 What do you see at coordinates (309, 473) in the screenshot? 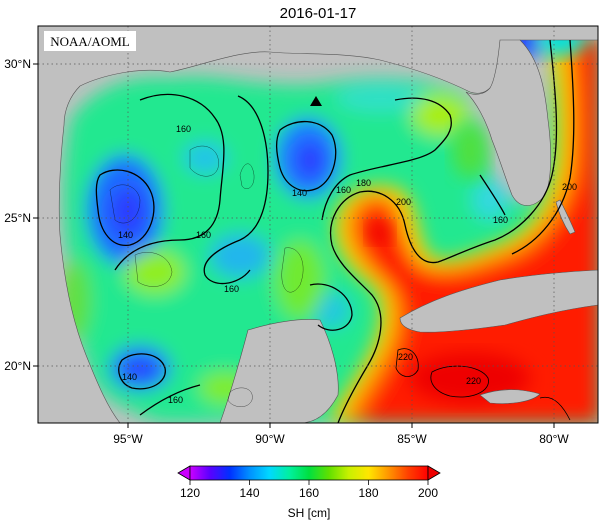
I see `colorbar-gradient` at bounding box center [309, 473].